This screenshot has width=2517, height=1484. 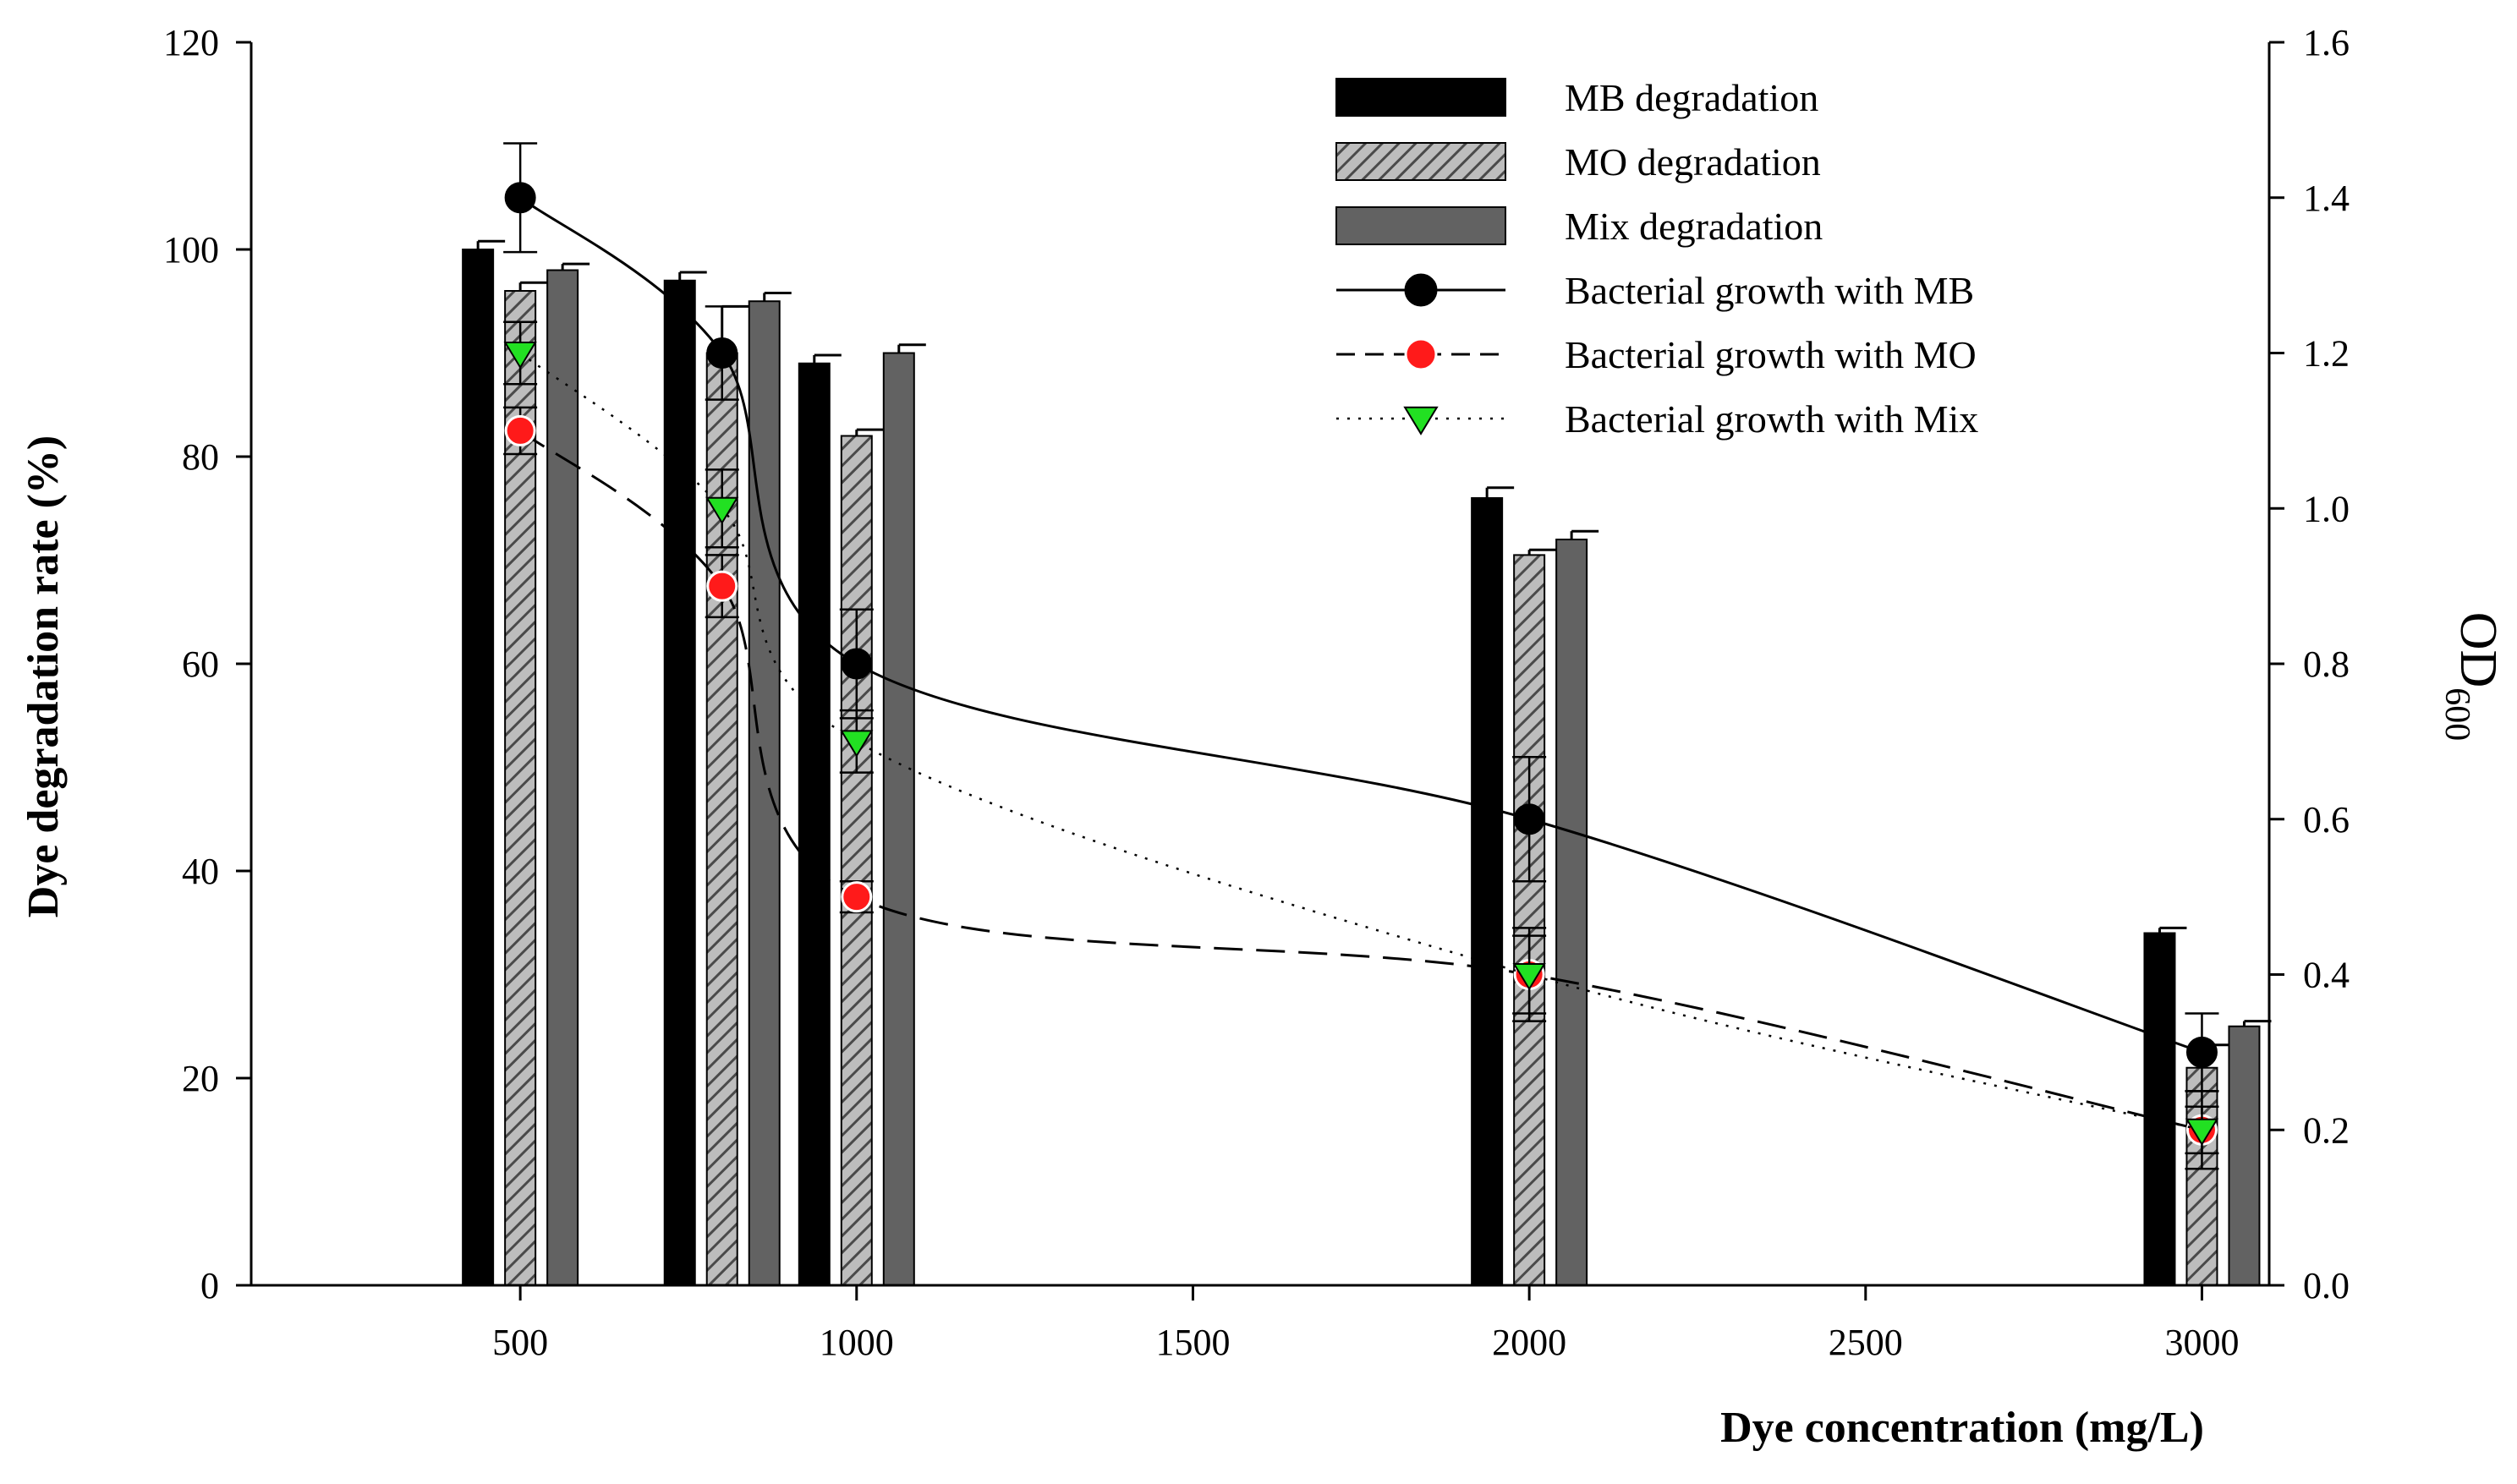 What do you see at coordinates (1866, 1342) in the screenshot?
I see `x-tick-label: 2500` at bounding box center [1866, 1342].